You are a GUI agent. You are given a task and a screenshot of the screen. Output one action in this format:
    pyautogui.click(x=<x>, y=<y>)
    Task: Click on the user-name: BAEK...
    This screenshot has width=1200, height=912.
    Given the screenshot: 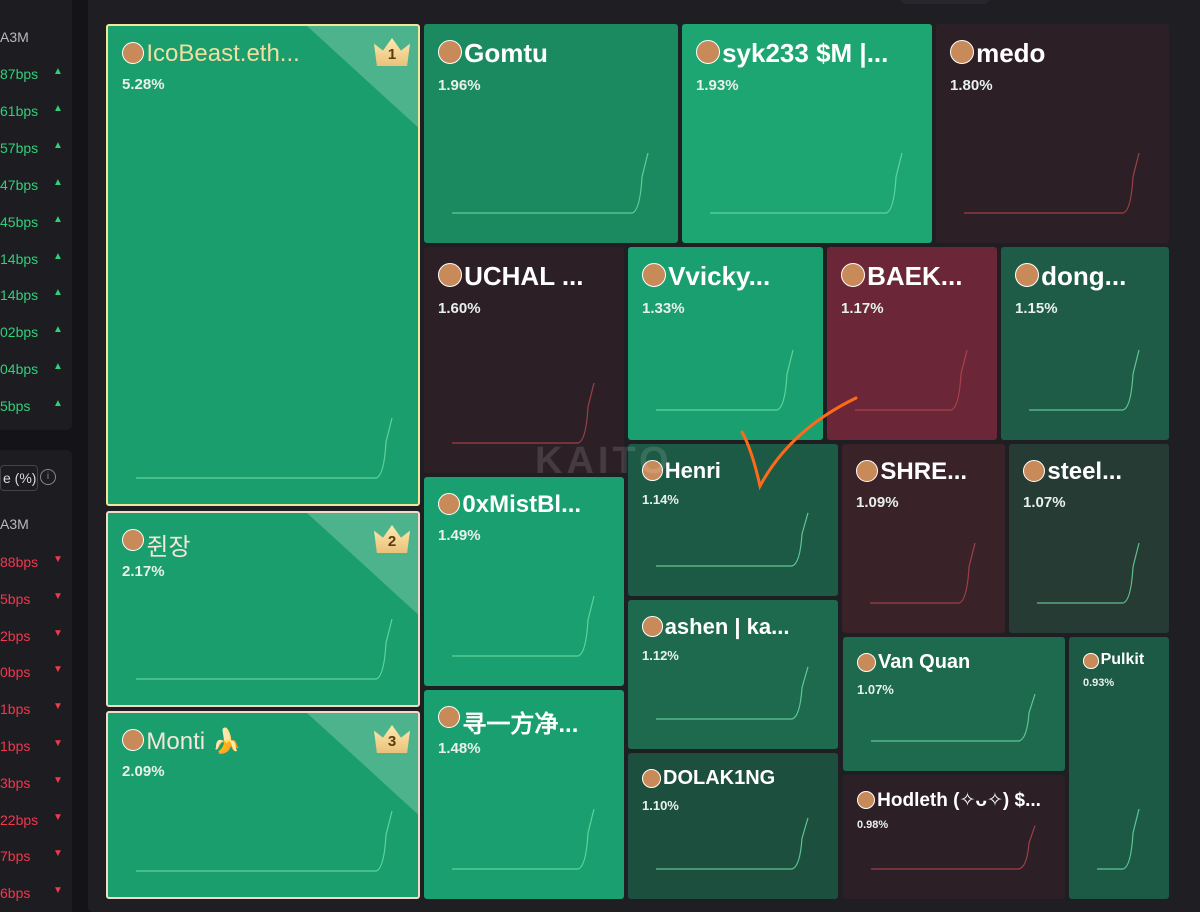 What is the action you would take?
    pyautogui.click(x=915, y=276)
    